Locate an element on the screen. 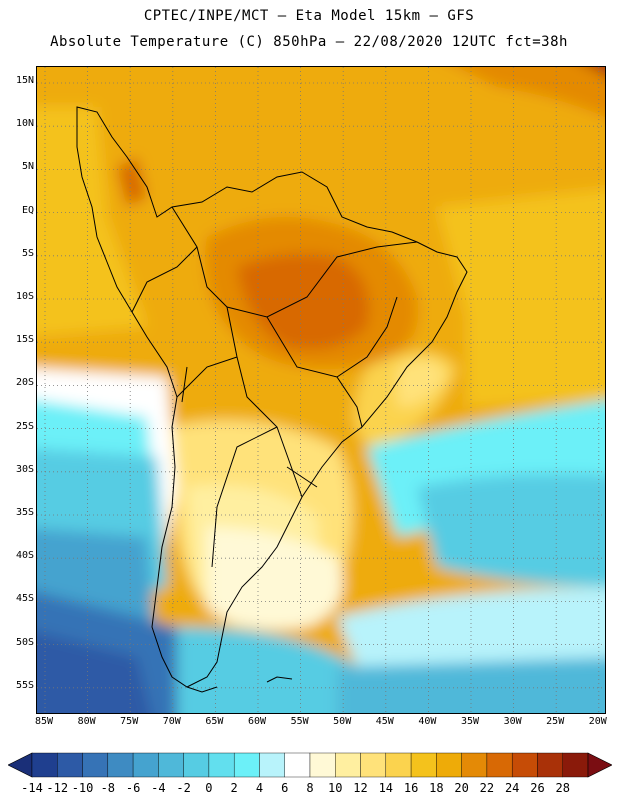 The width and height of the screenshot is (618, 800). latitude-label: 5N is located at coordinates (27, 167).